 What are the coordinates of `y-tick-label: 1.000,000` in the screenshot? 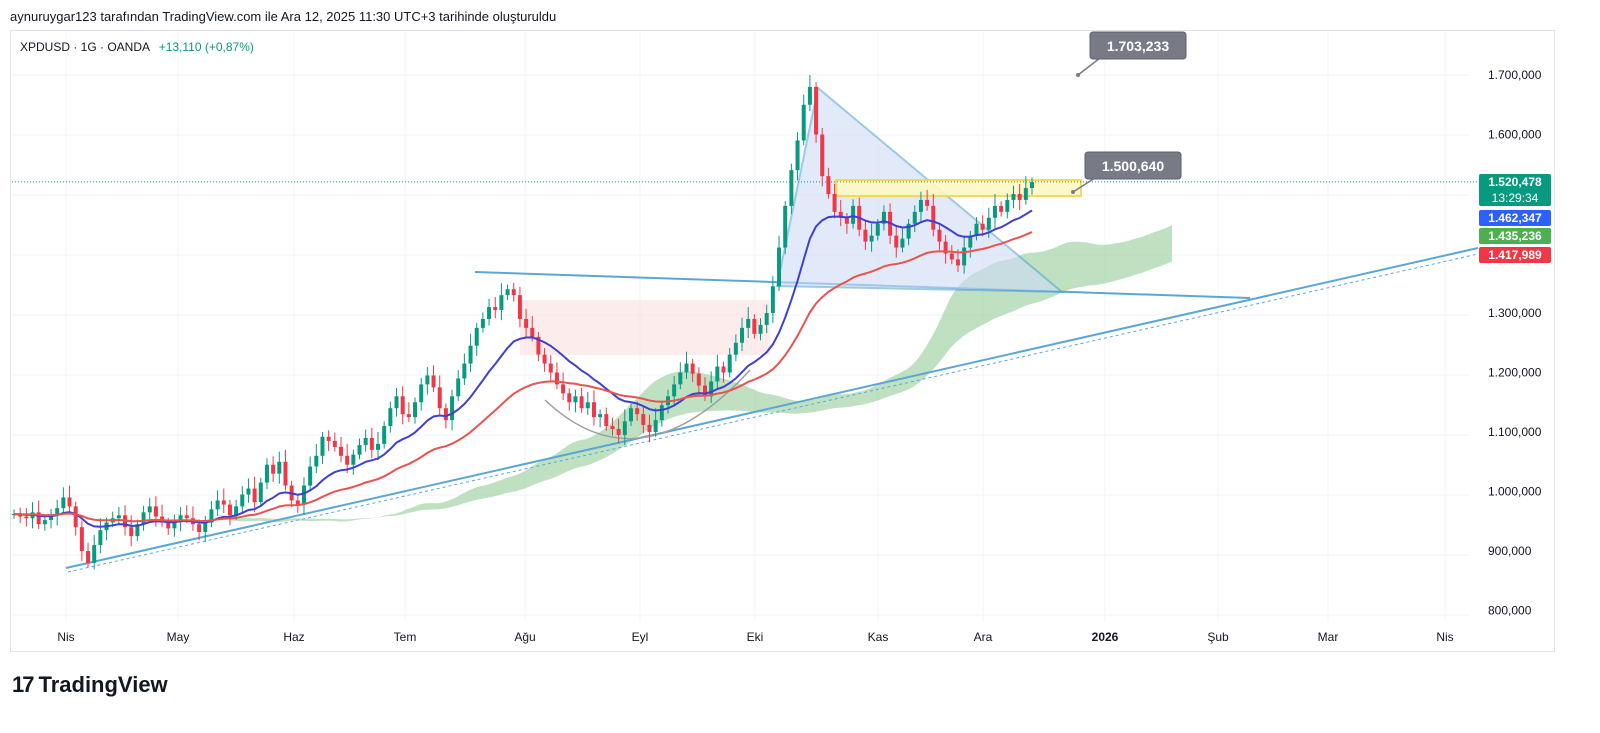 It's located at (1515, 492).